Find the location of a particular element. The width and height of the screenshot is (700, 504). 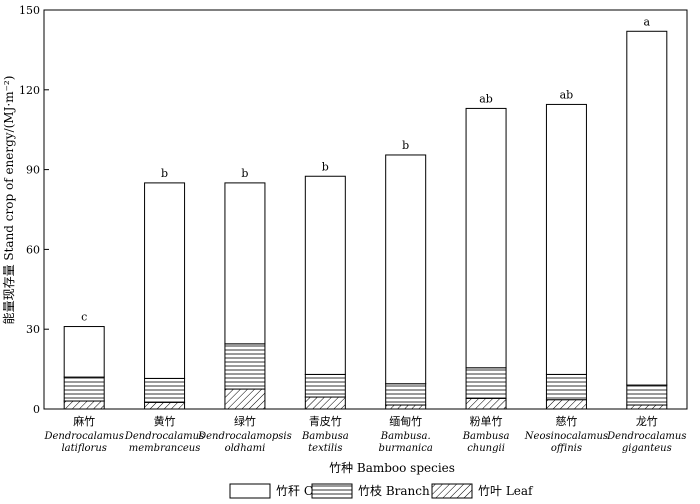

legend-label: 竹枝 Branch is located at coordinates (394, 490).